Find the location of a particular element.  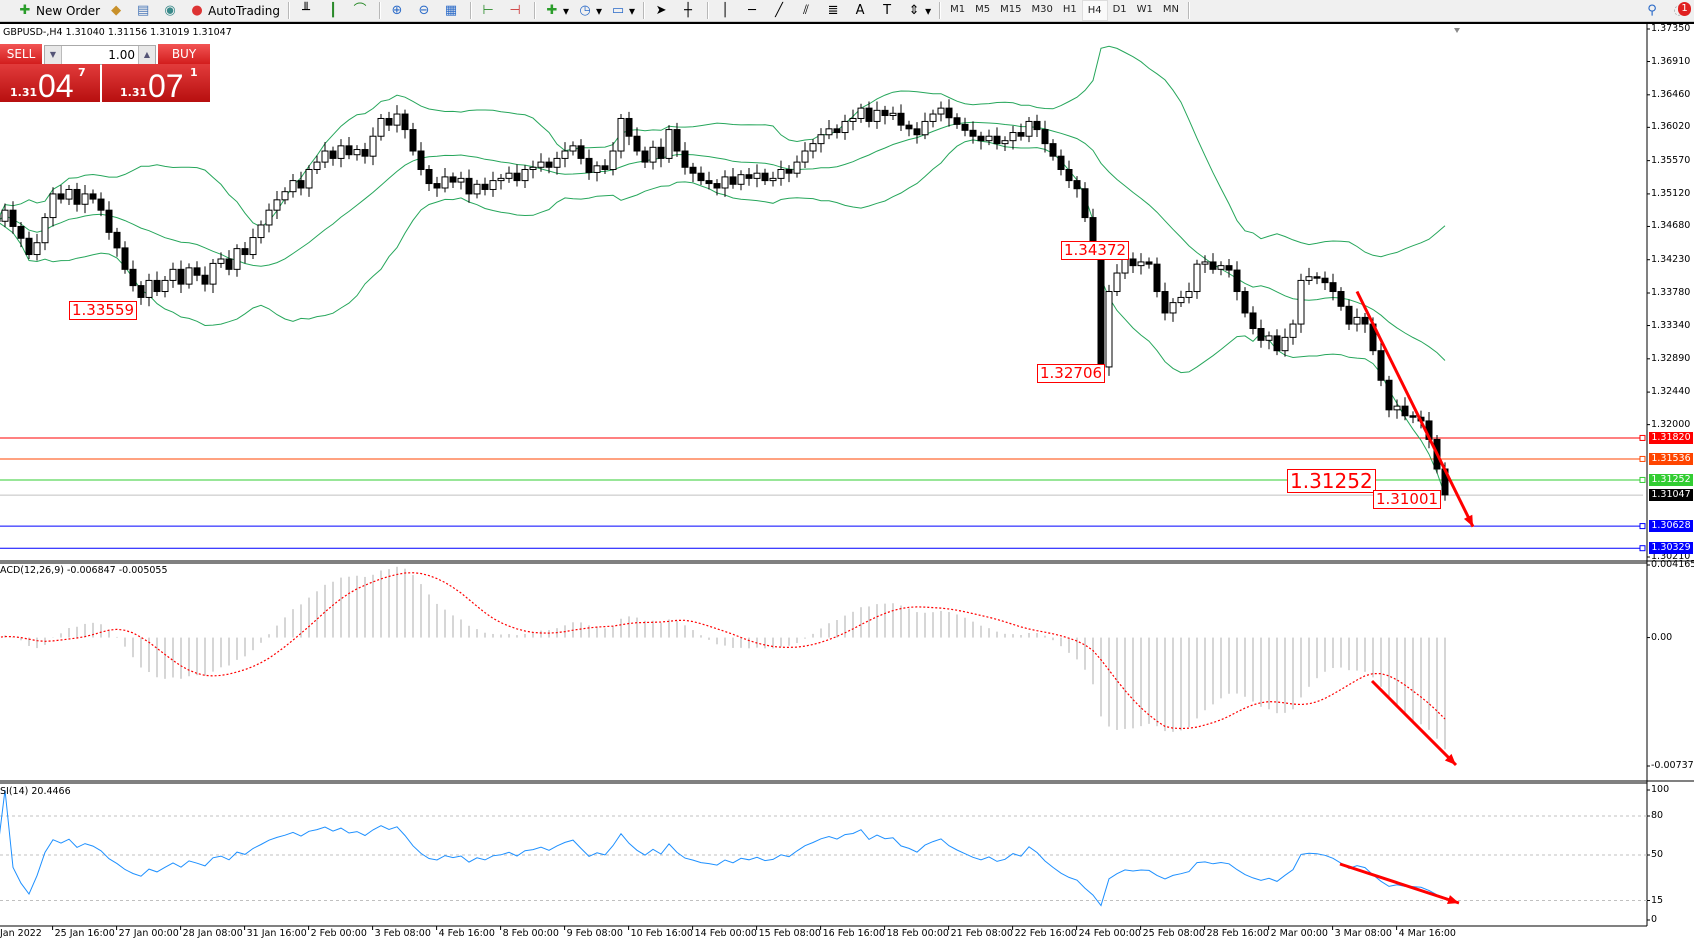

text-label-button: T is located at coordinates (888, 10).